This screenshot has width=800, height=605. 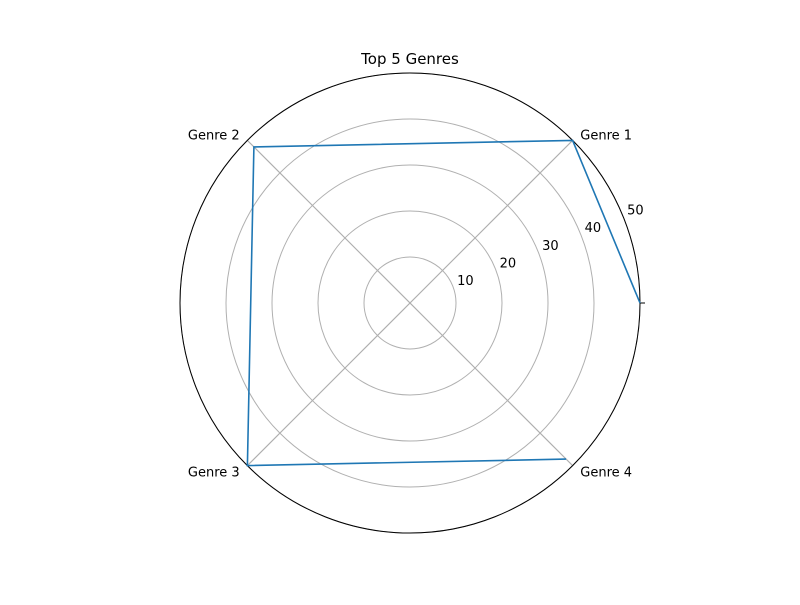 What do you see at coordinates (409, 59) in the screenshot?
I see `chart-title: Top 5 Genres` at bounding box center [409, 59].